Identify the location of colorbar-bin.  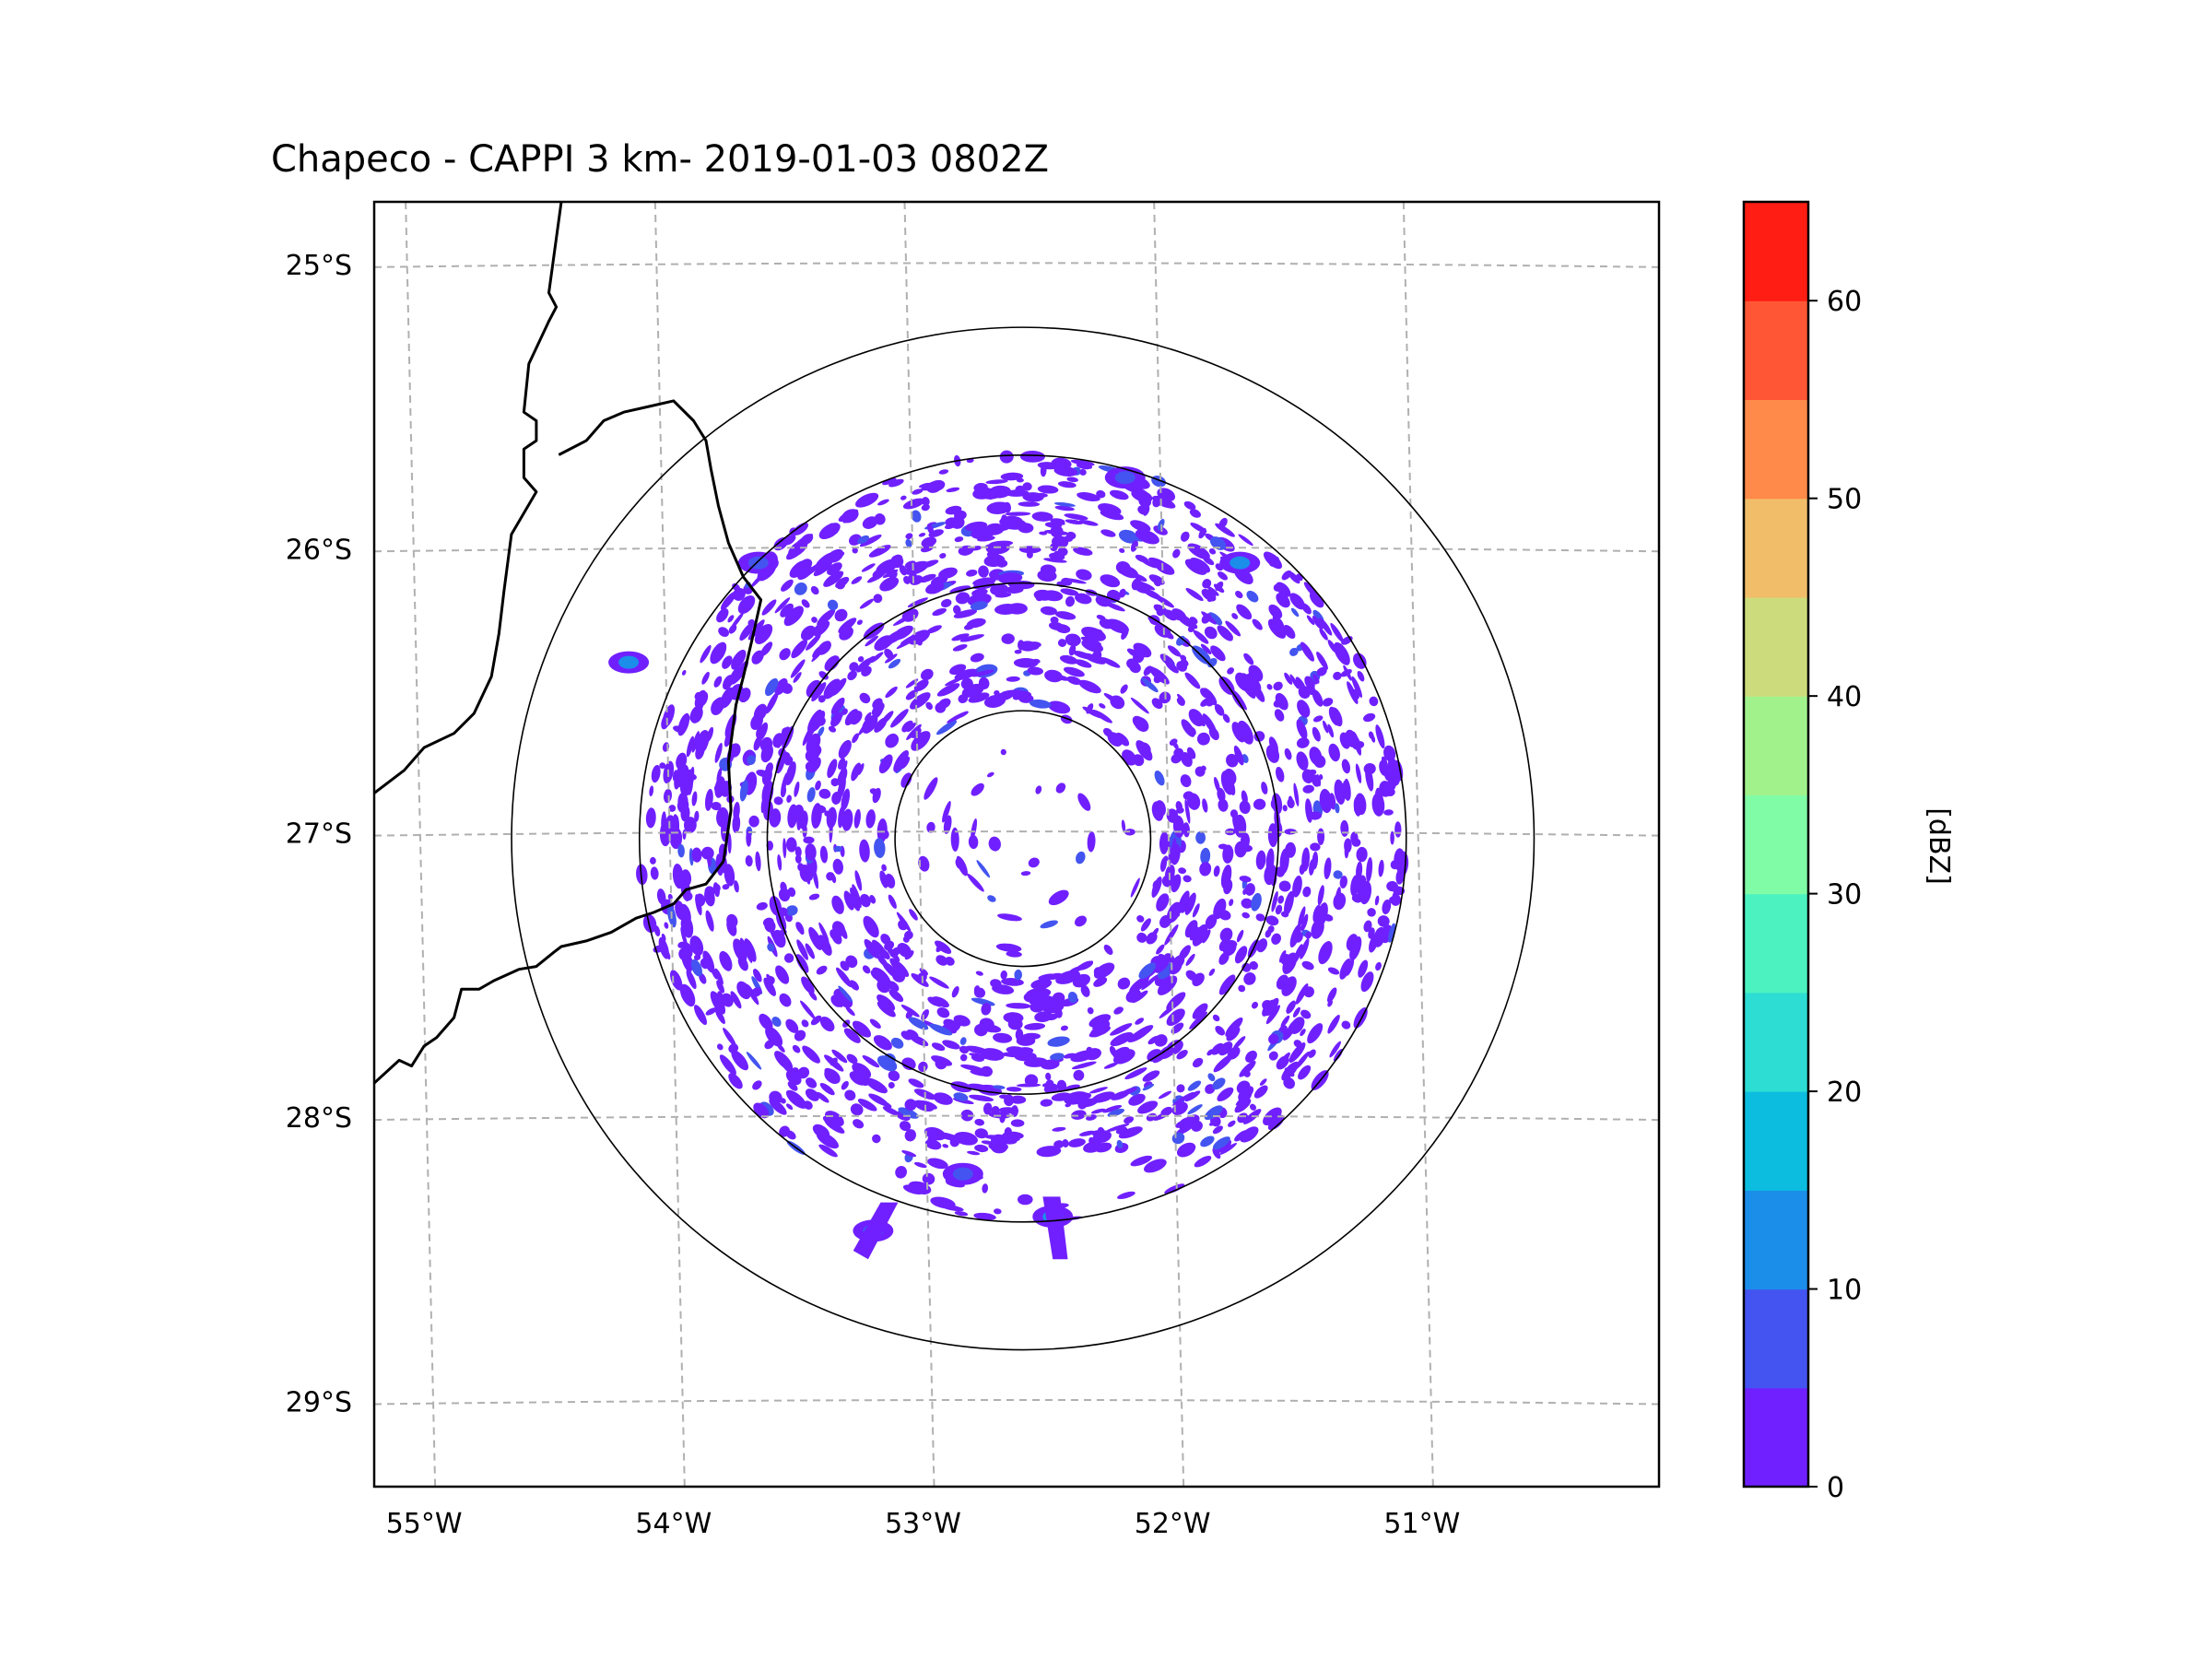
(1776, 548).